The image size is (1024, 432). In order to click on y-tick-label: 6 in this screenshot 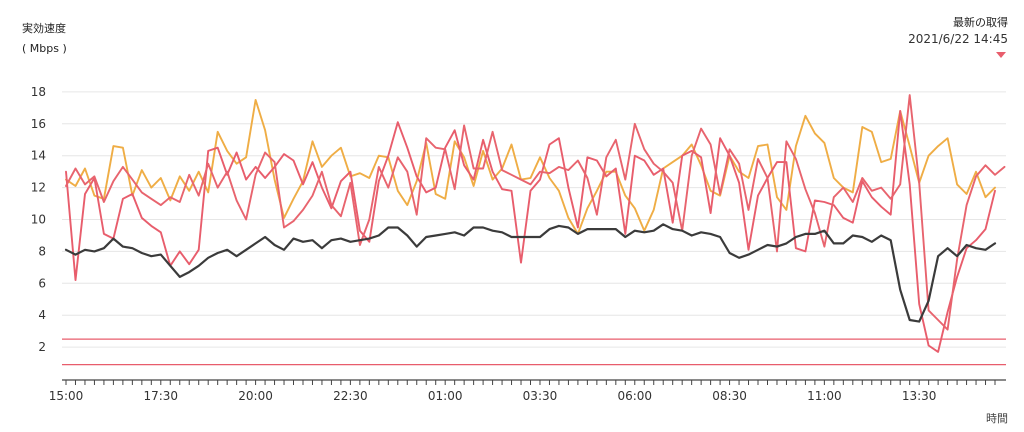, I will do `click(42, 283)`.